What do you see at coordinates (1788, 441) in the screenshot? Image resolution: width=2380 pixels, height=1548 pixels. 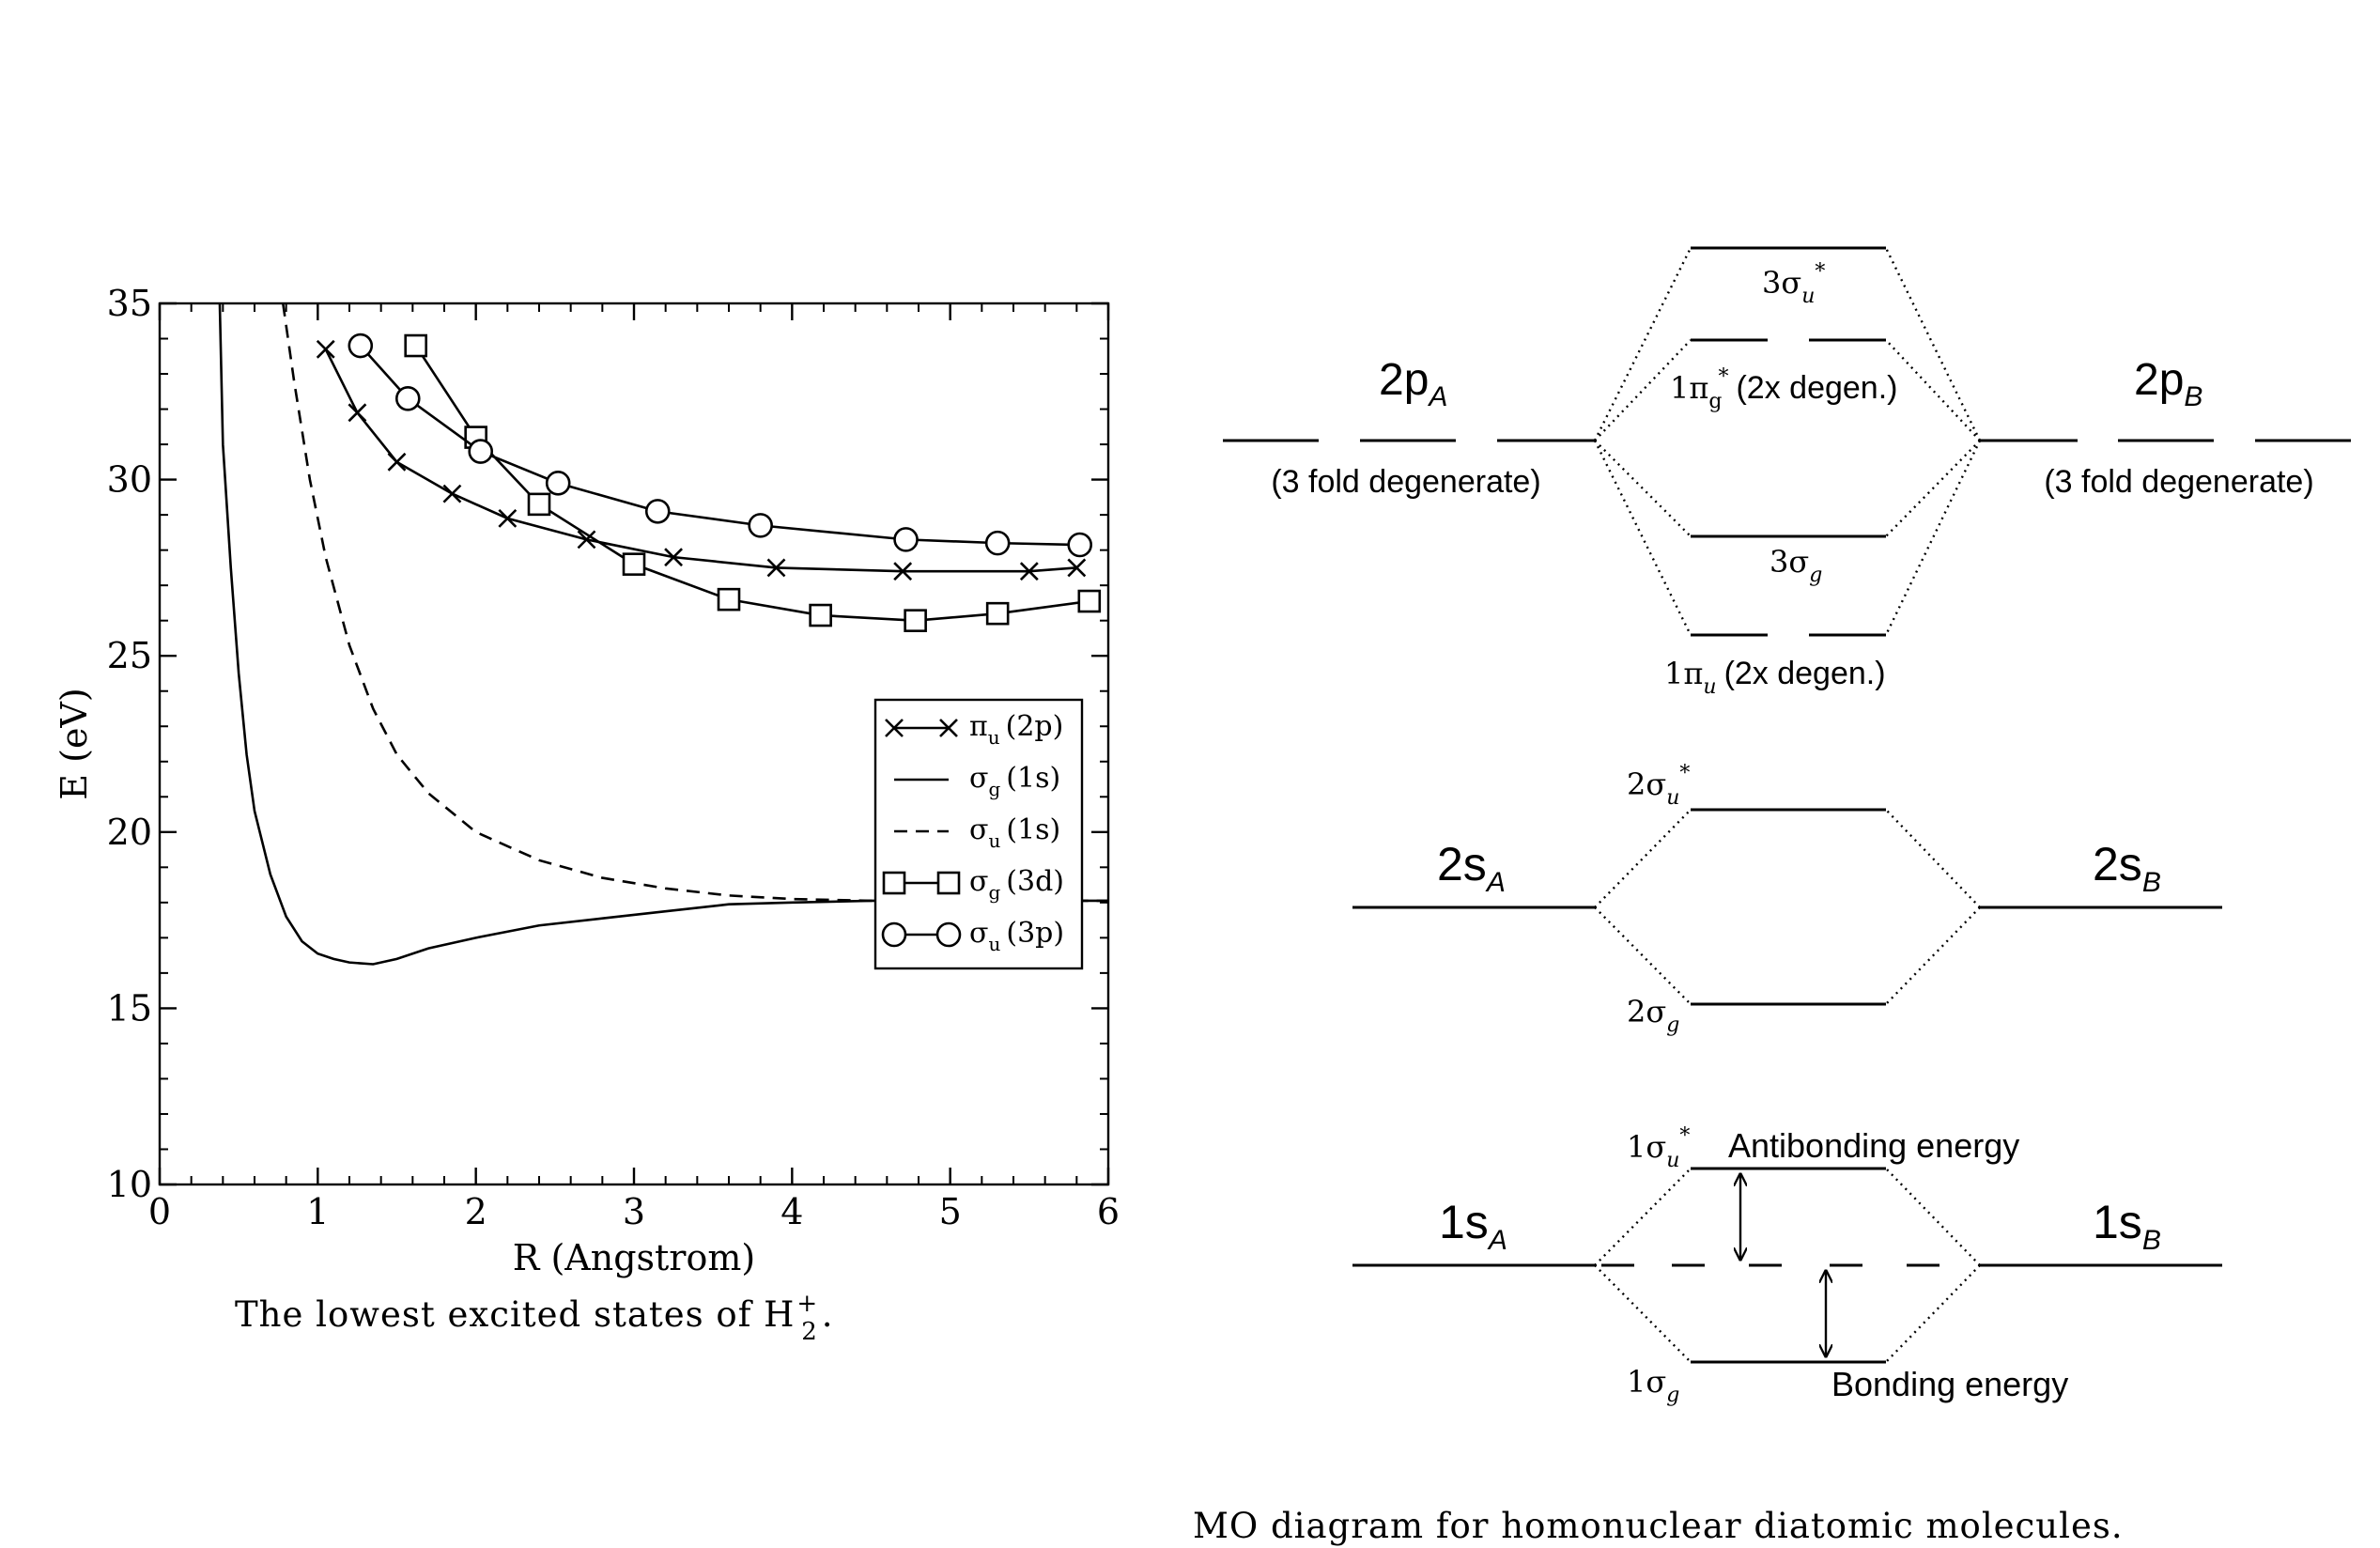 I see `correlation-lines-2p` at bounding box center [1788, 441].